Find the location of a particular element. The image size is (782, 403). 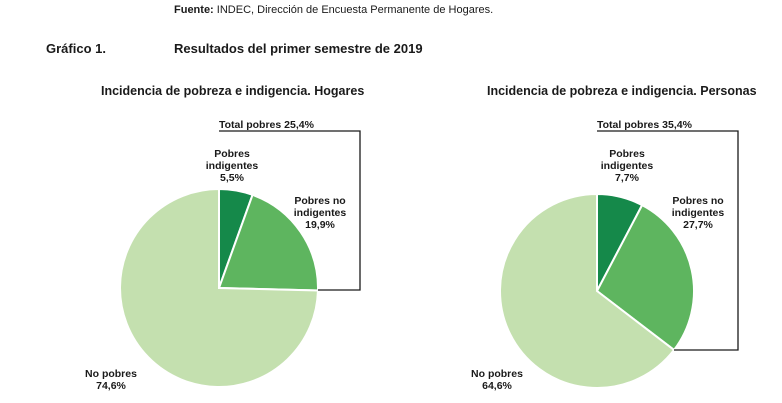

slice-label-hogares-1-0: Pobres no is located at coordinates (319, 201).